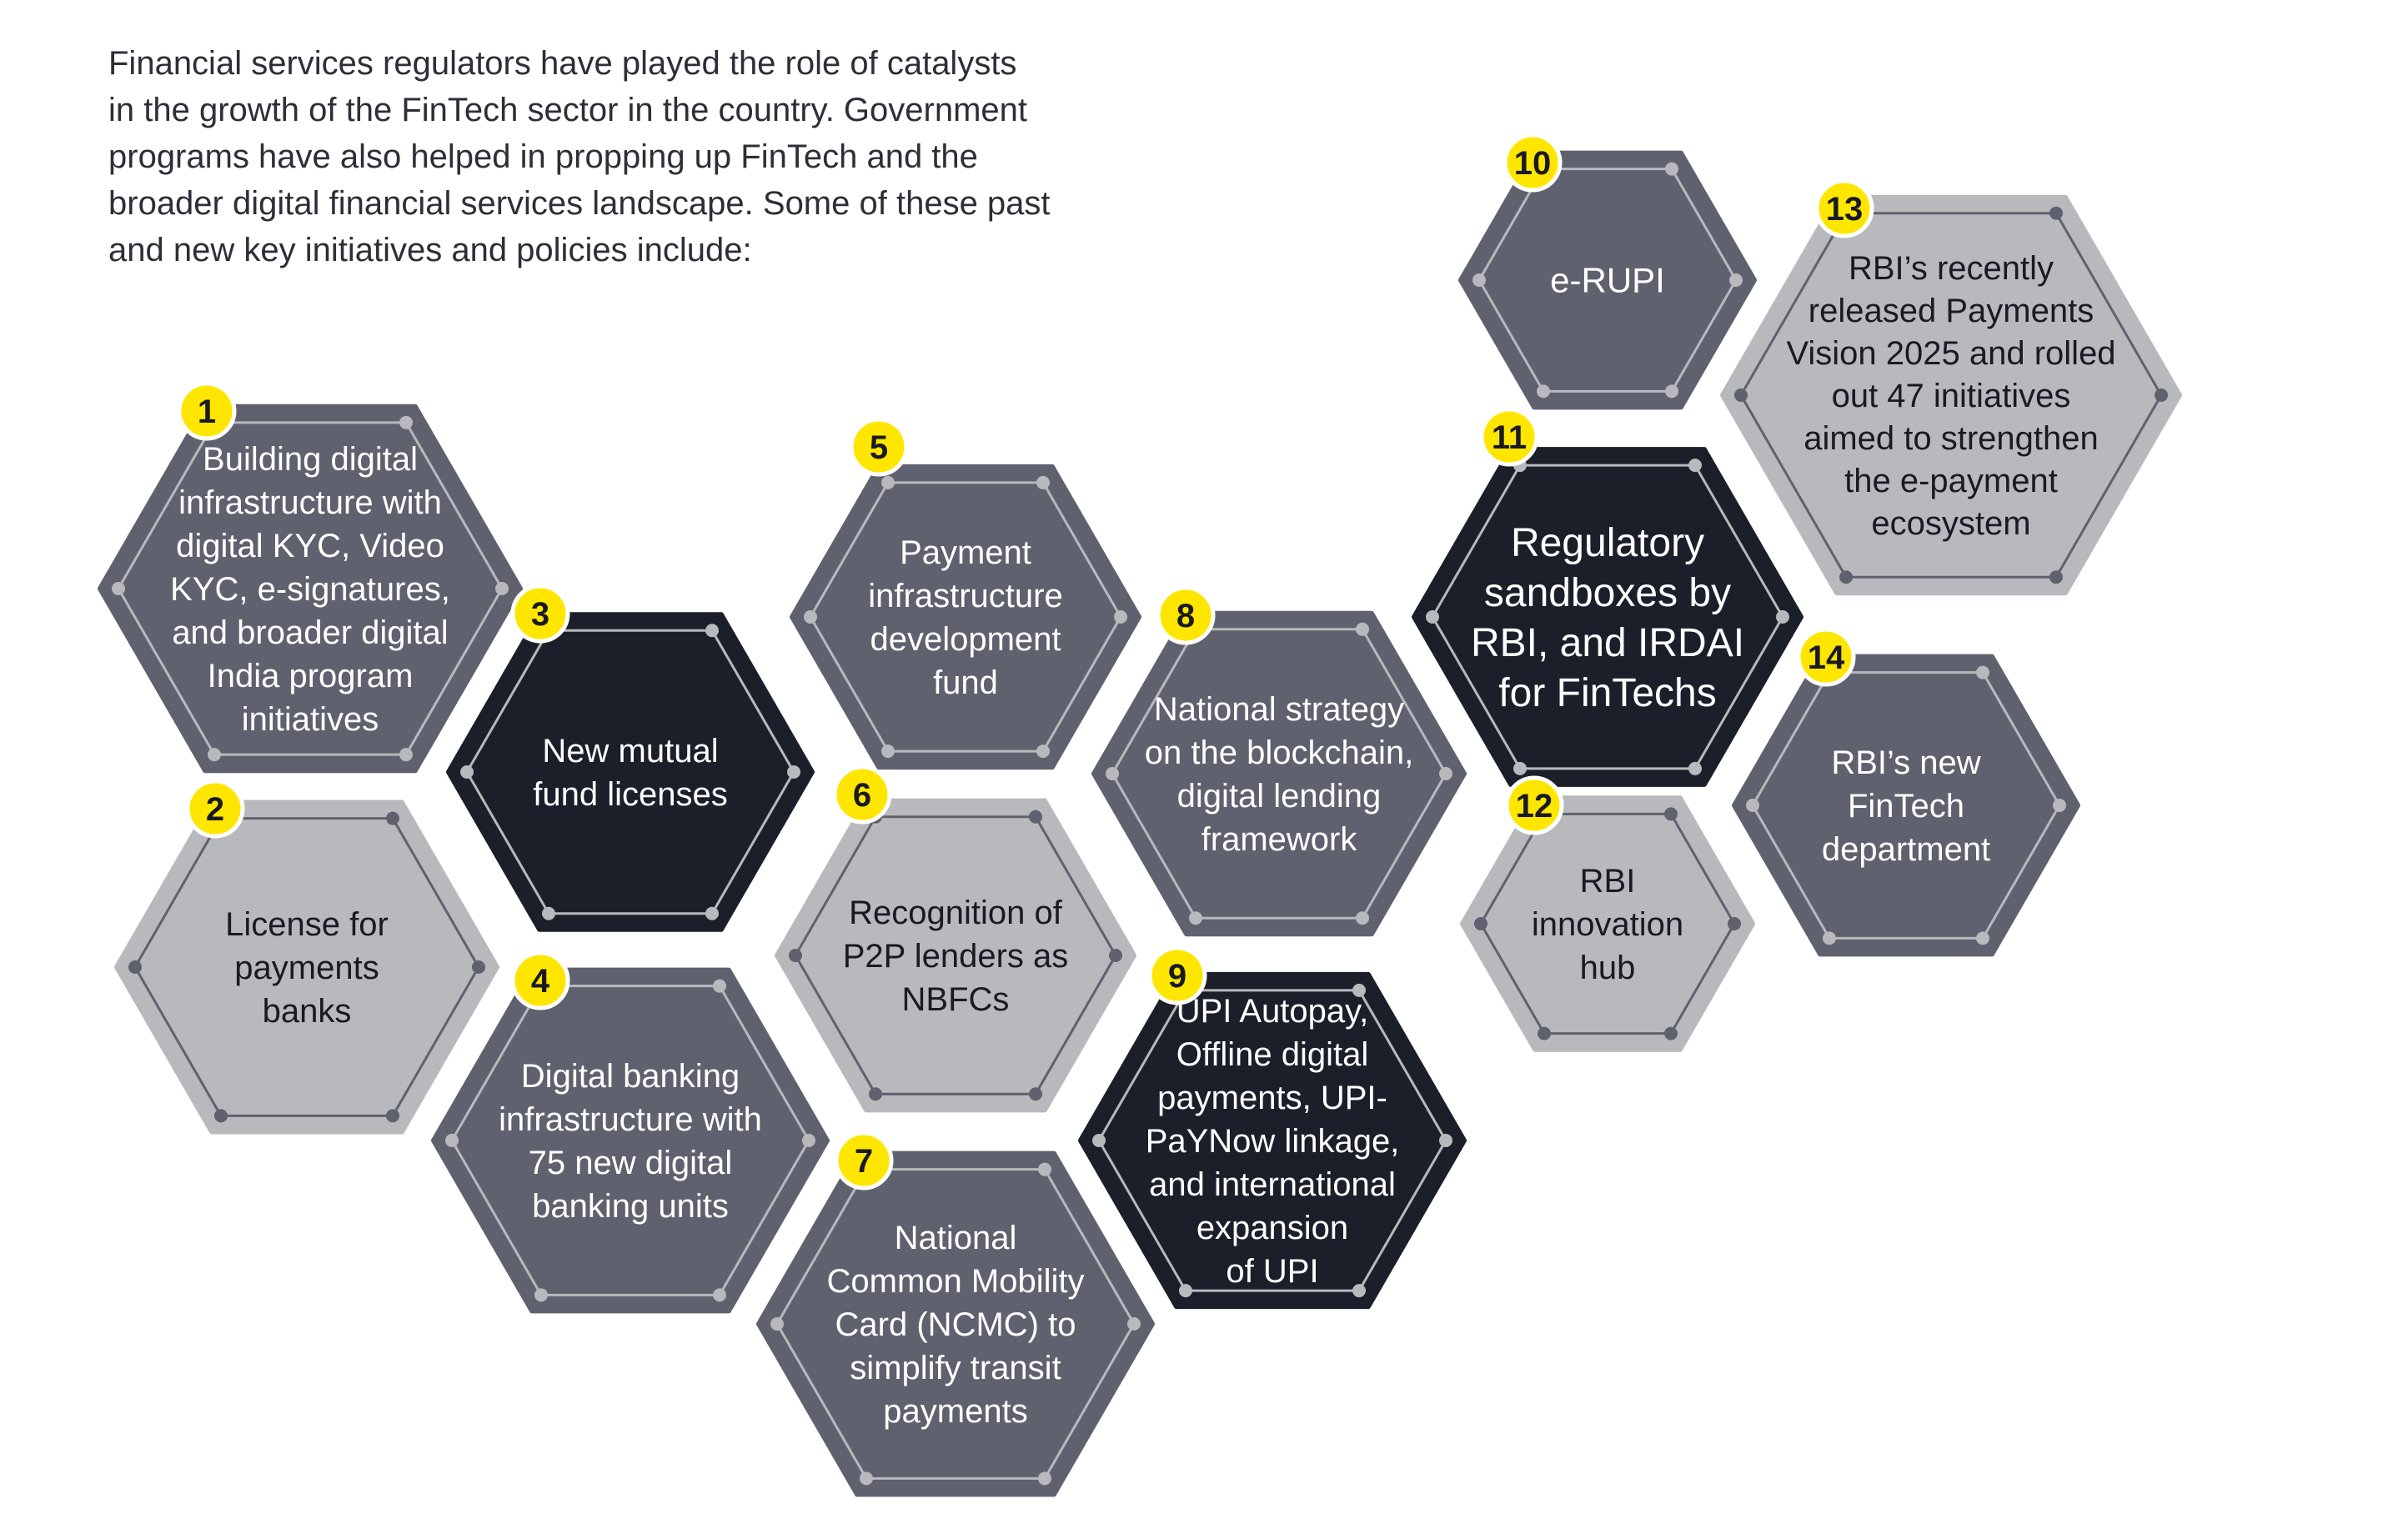  I want to click on initiative-label-line: out 47 initiatives, so click(1951, 396).